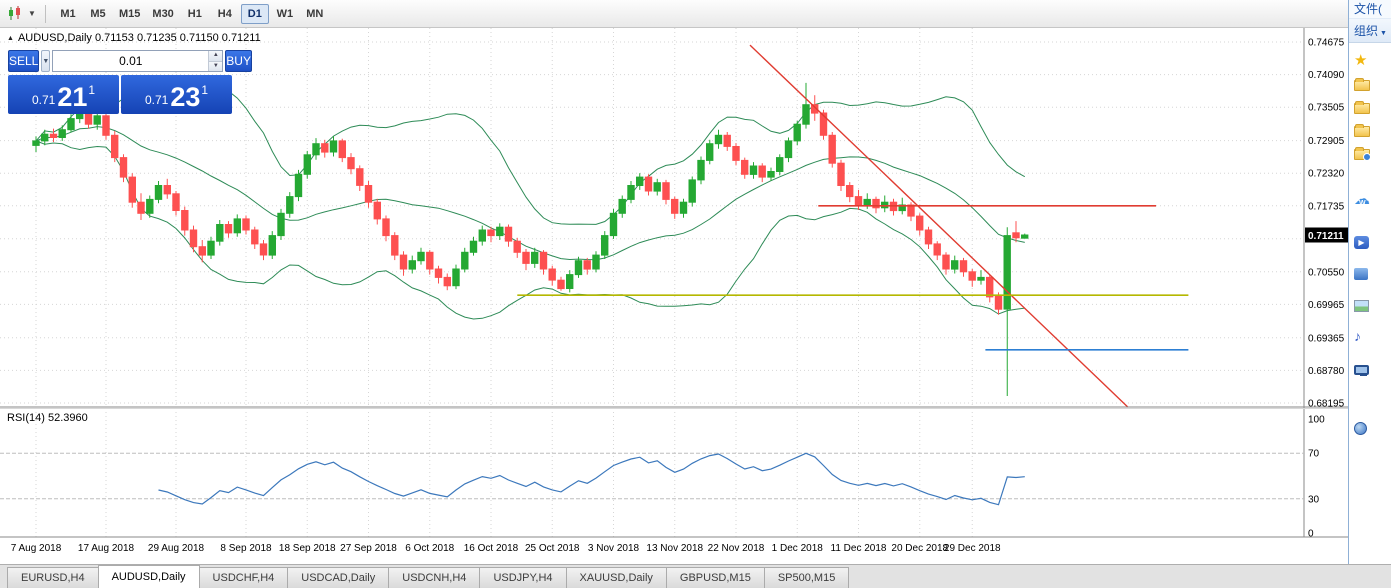  What do you see at coordinates (338, 577) in the screenshot?
I see `chart-tab-usdcad-daily: USDCAD,Daily` at bounding box center [338, 577].